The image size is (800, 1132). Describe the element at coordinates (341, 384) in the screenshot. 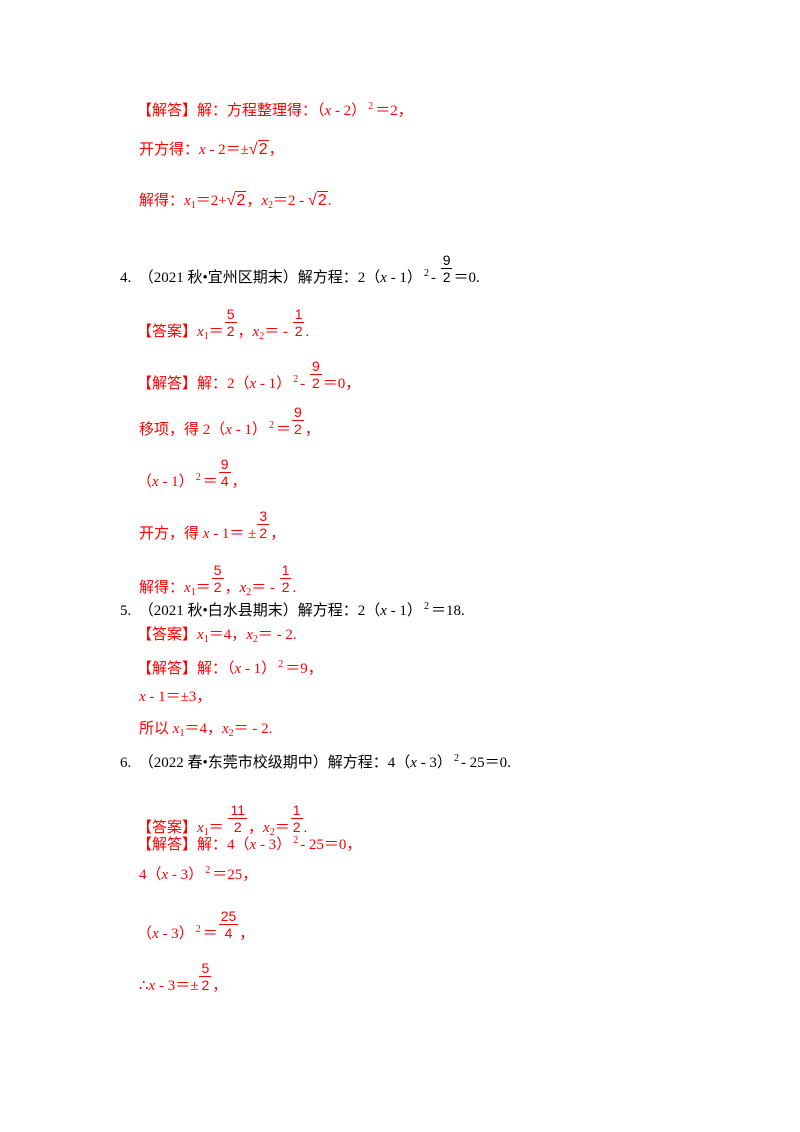

I see `text-run: ＝0，` at that location.